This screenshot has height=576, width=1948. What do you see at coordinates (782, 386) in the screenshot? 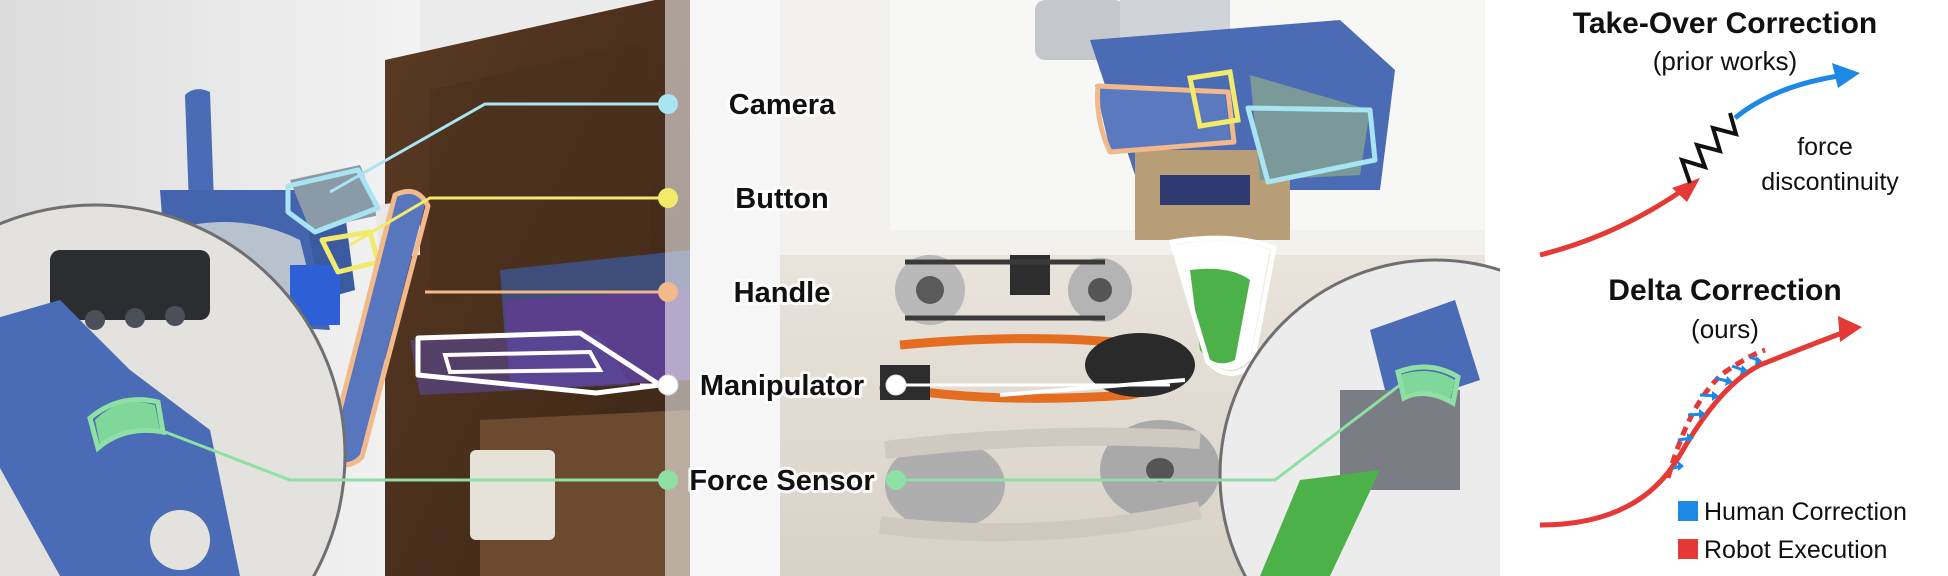
I see `label-manipulator: Manipulator` at bounding box center [782, 386].